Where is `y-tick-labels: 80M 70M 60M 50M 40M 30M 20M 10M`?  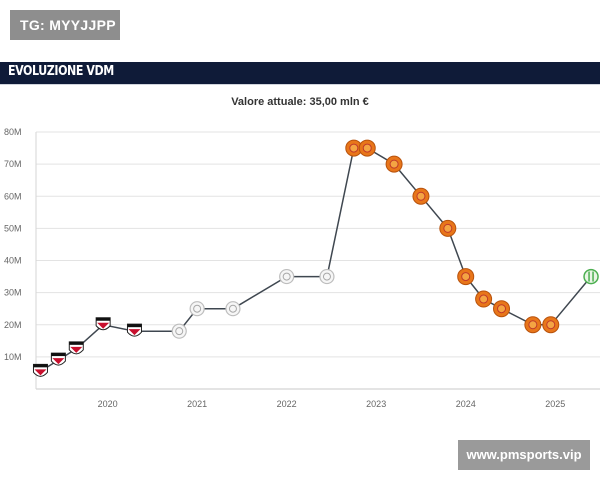
y-tick-labels: 80M 70M 60M 50M 40M 30M 20M 10M is located at coordinates (13, 244).